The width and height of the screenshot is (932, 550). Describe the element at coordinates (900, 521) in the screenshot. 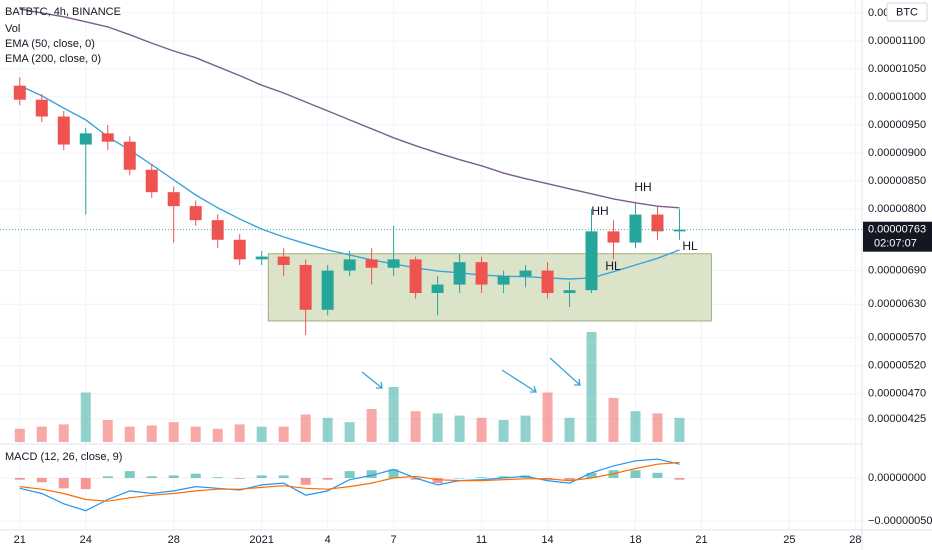

I see `y-tick-label: −0.00000050` at that location.